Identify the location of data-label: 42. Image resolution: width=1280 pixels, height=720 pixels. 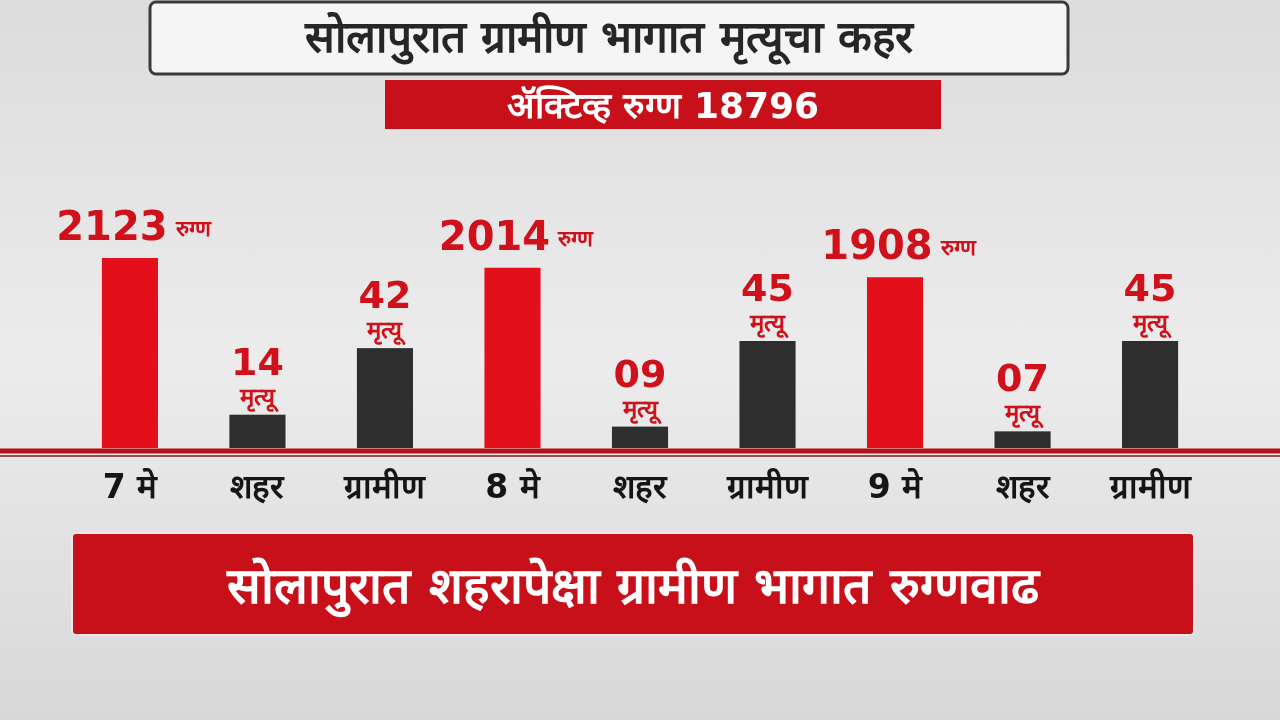
(385, 295).